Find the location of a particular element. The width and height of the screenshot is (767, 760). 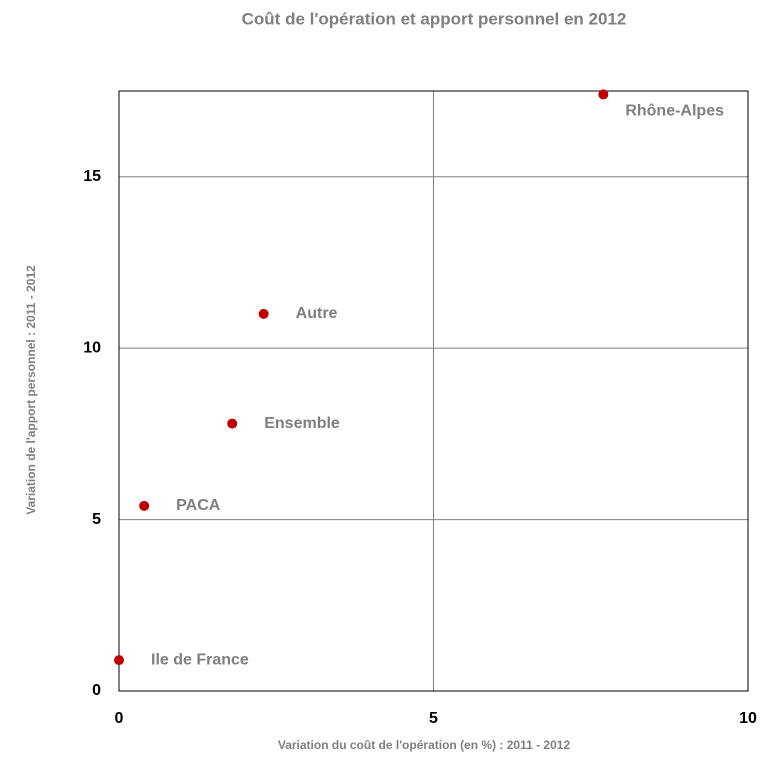

y-tick-label: 5 is located at coordinates (96, 519).